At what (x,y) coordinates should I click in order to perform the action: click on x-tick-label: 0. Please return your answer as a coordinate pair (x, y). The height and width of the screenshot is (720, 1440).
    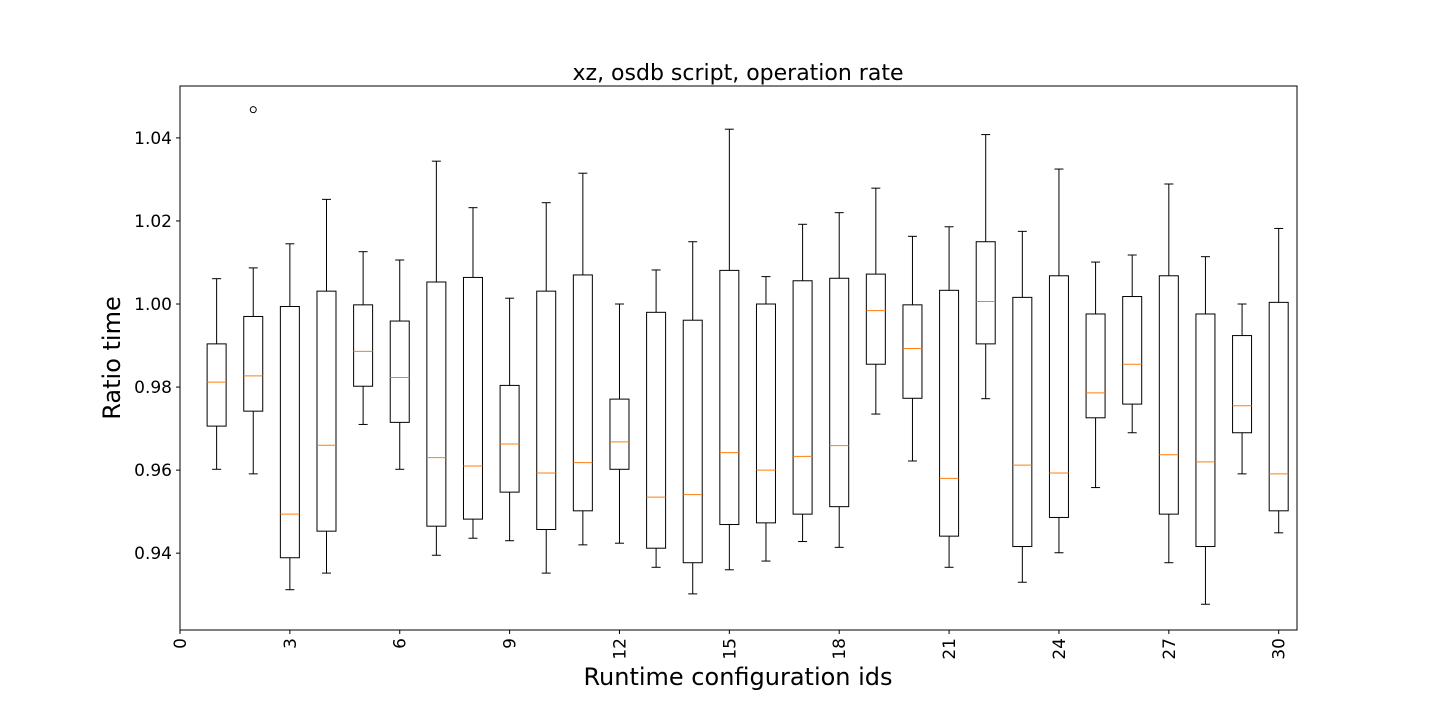
    Looking at the image, I should click on (181, 643).